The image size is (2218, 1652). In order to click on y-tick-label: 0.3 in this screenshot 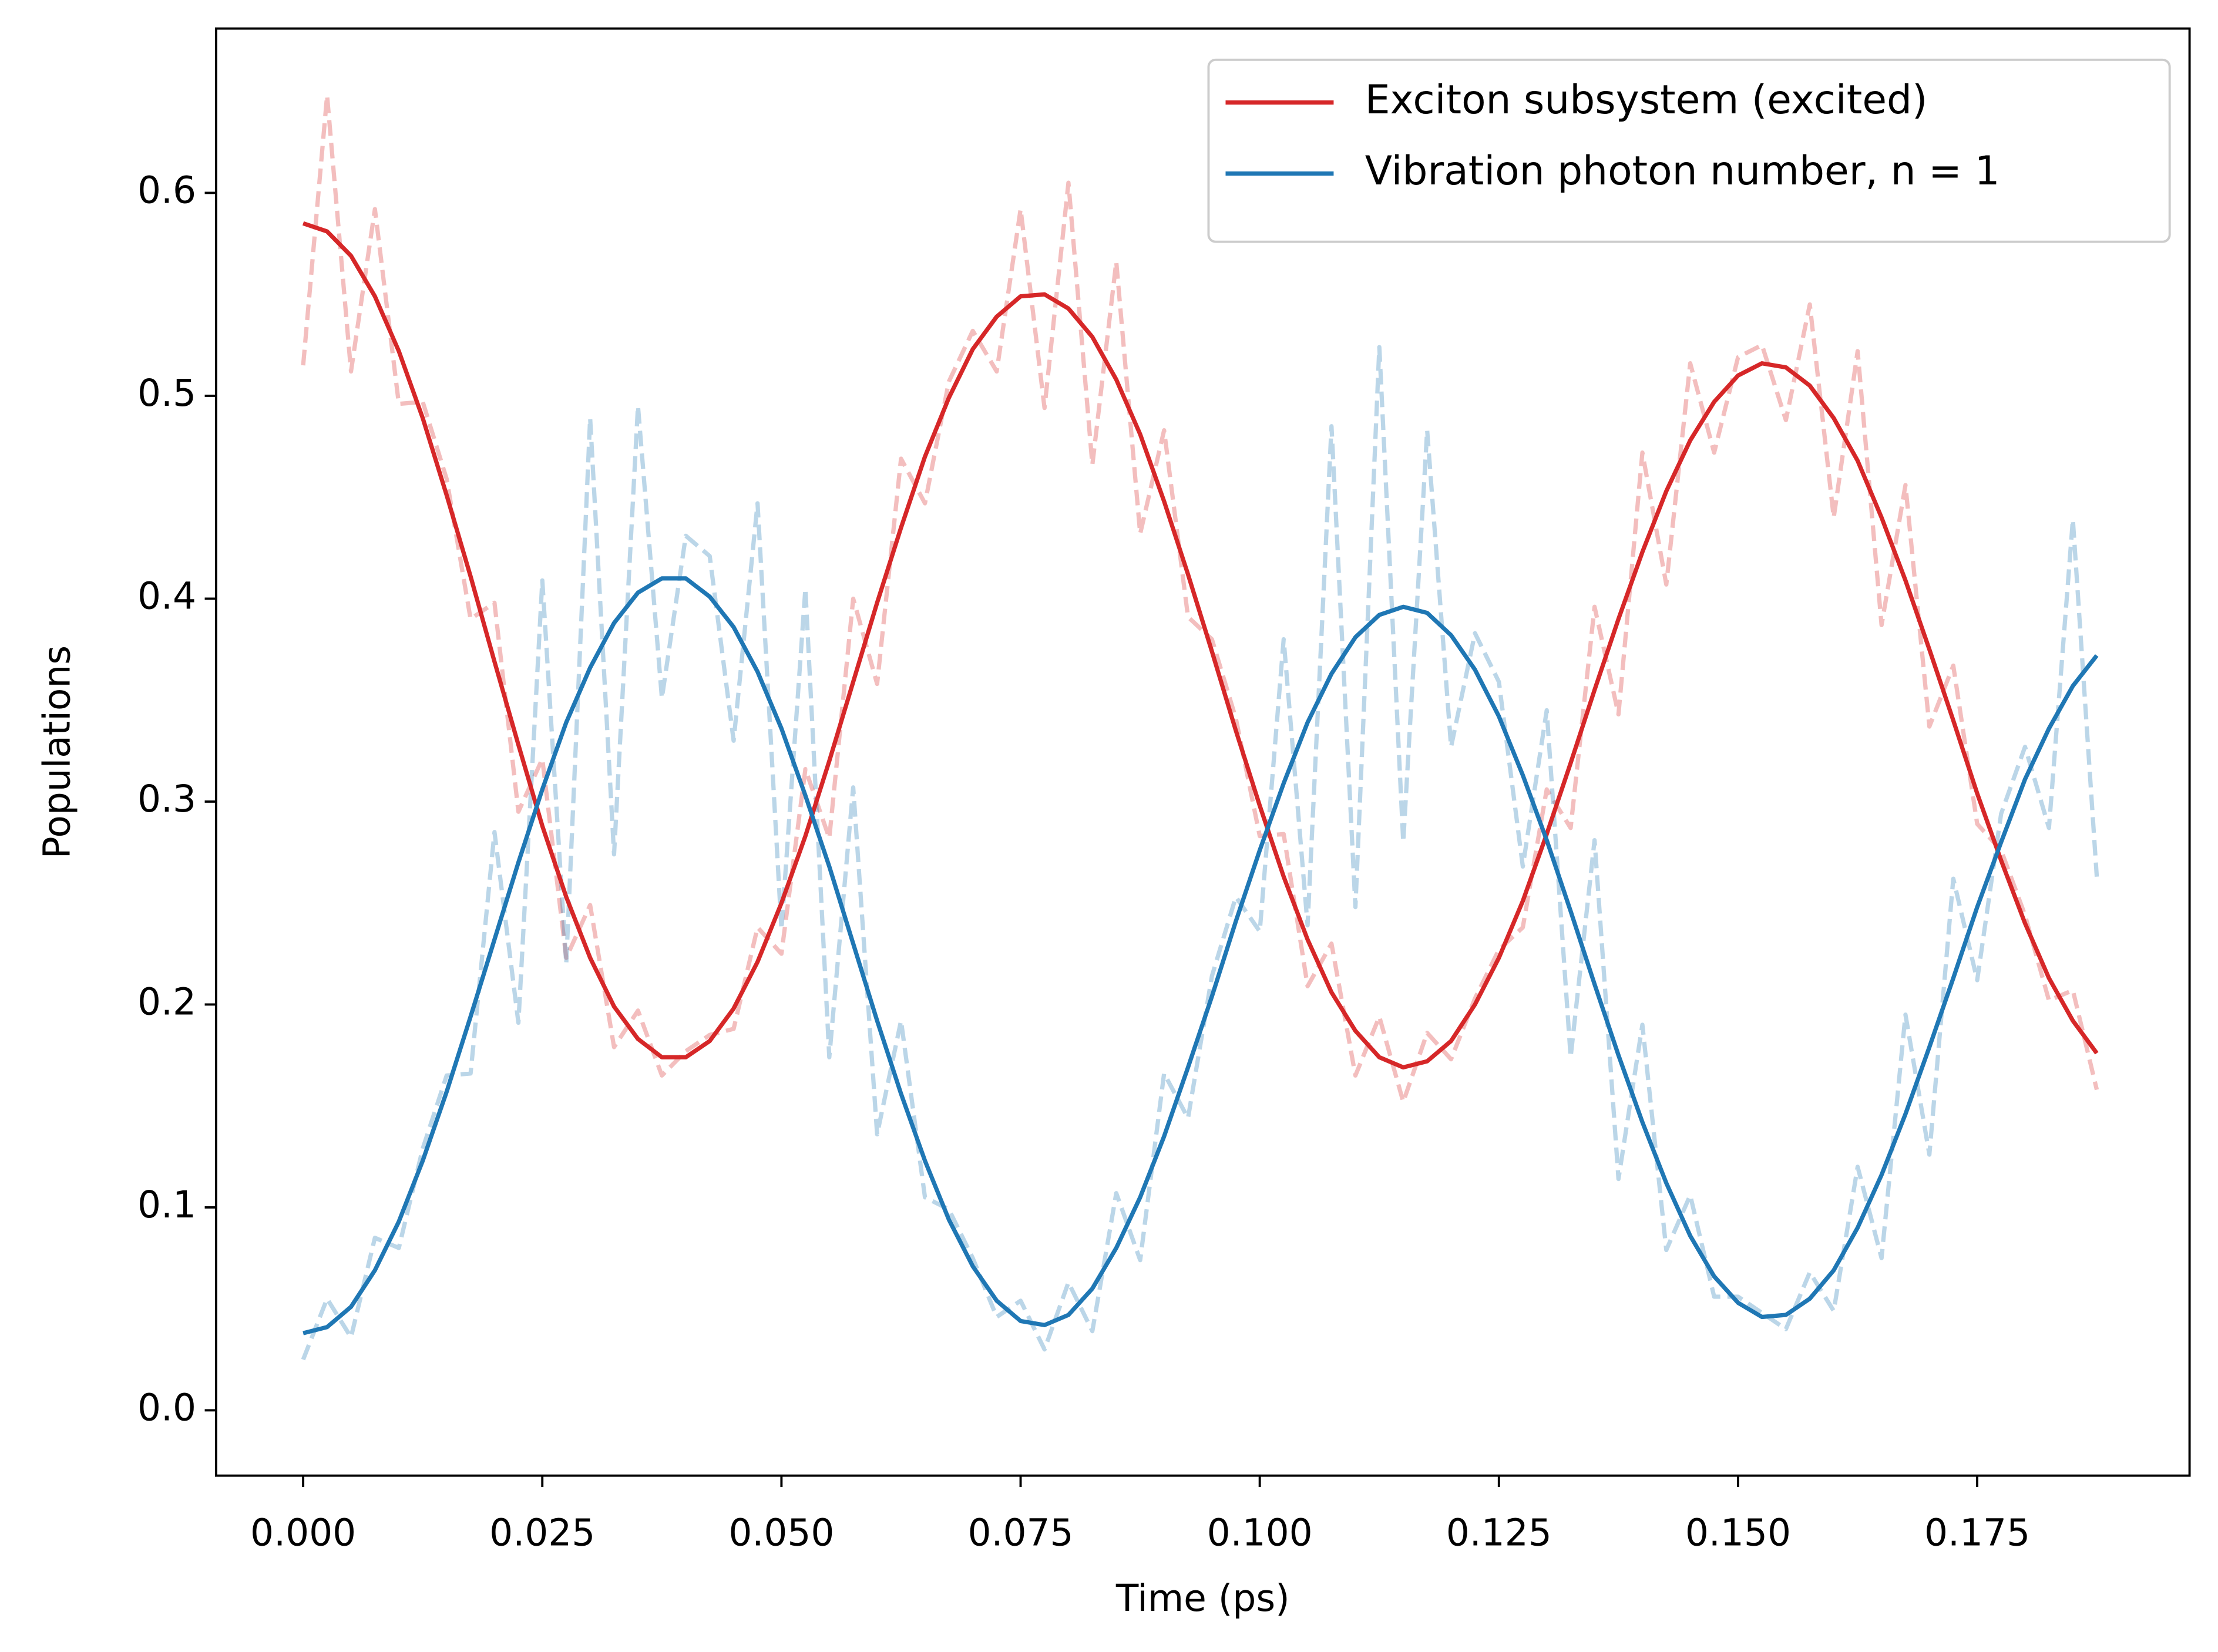, I will do `click(166, 799)`.